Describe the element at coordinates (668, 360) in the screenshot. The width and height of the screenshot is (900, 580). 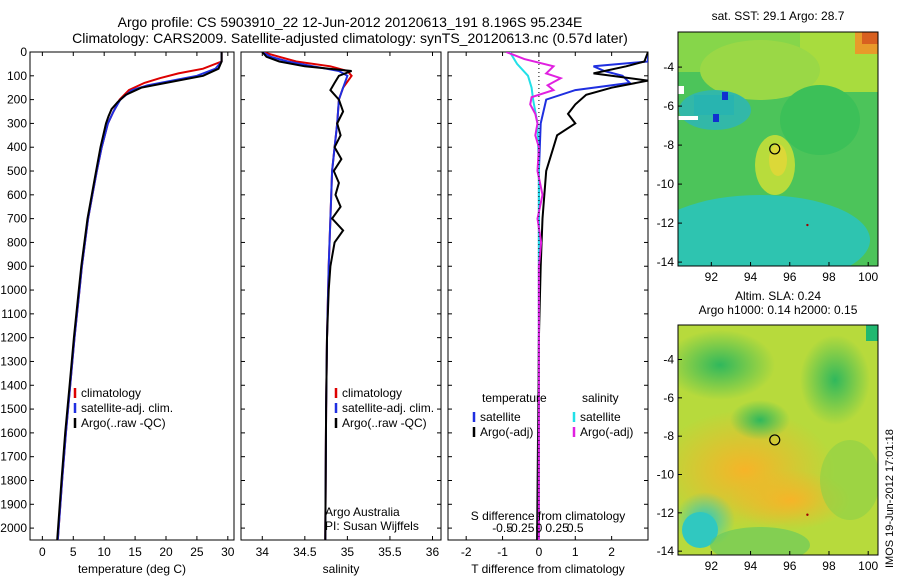
I see `map-y-tick-label: -4` at that location.